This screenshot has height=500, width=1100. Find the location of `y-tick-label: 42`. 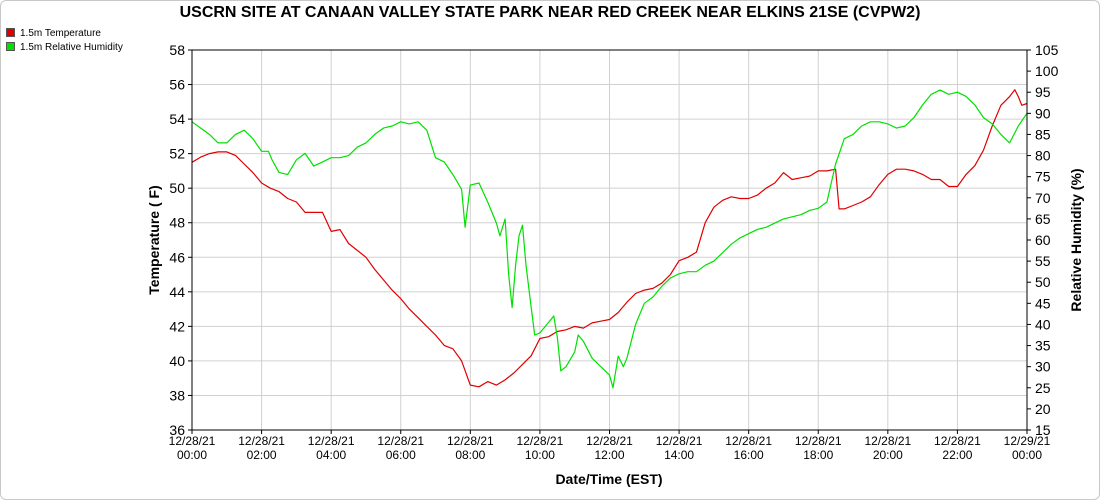

y-tick-label: 42 is located at coordinates (177, 326).